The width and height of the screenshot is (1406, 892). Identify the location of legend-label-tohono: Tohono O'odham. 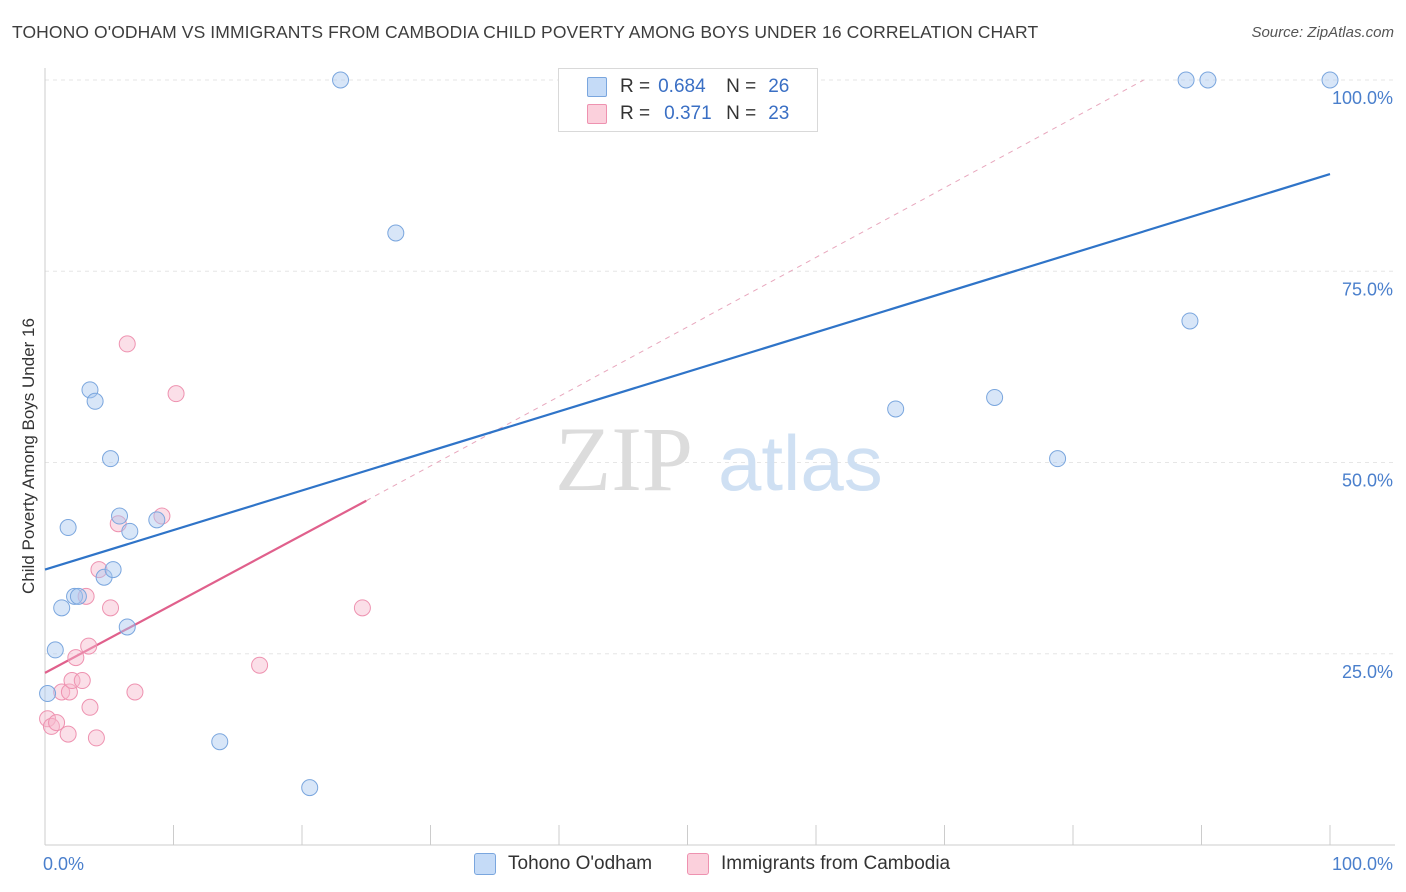
(580, 863).